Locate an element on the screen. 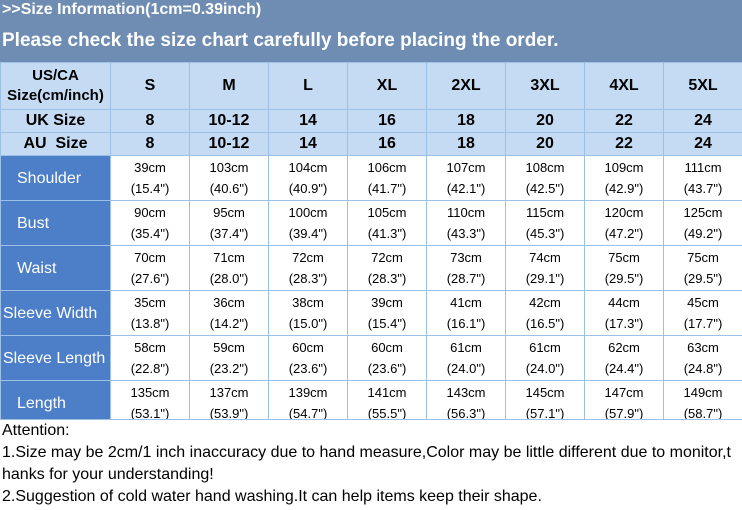  measurement-inch: (39.4") is located at coordinates (308, 233).